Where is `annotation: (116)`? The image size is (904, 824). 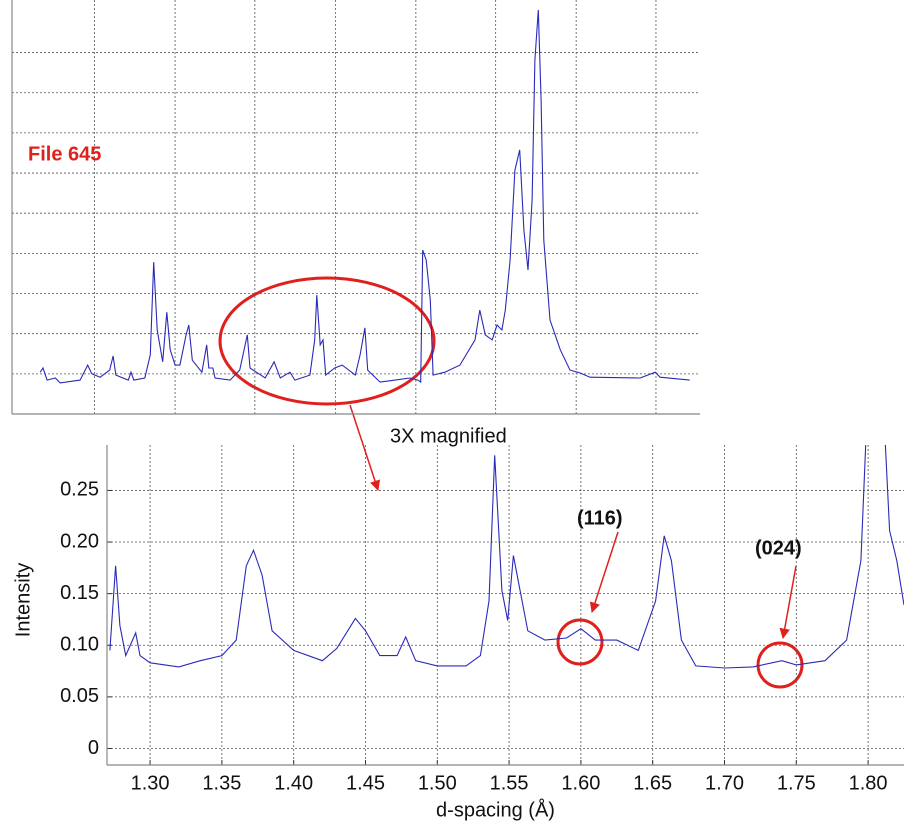 annotation: (116) is located at coordinates (600, 518).